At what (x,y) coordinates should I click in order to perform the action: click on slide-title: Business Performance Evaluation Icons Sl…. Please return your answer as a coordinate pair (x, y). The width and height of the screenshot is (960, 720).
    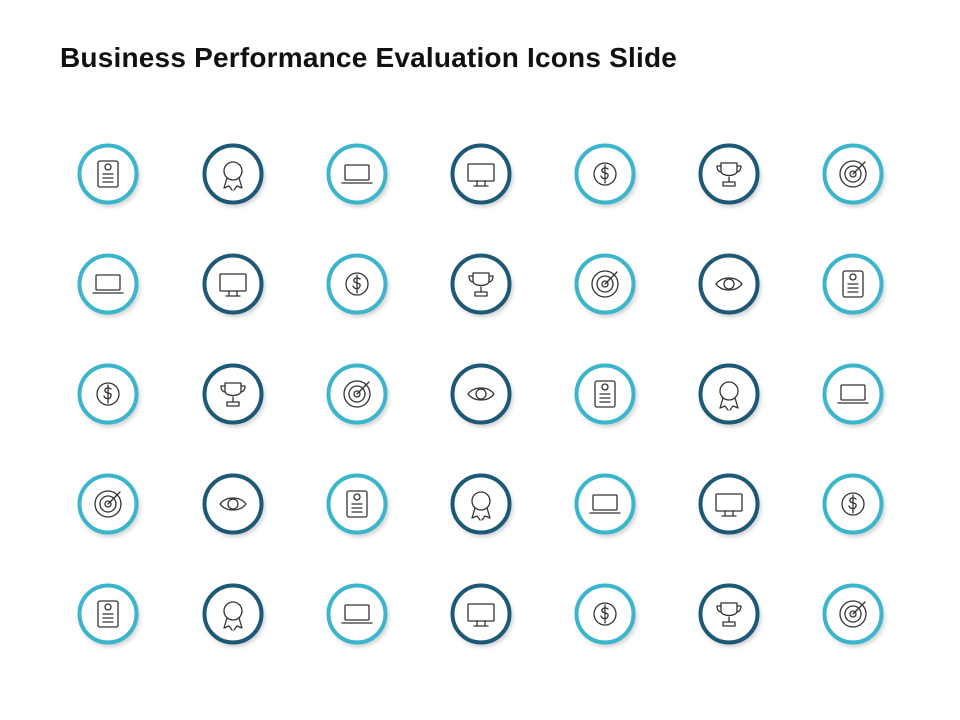
    Looking at the image, I should click on (369, 57).